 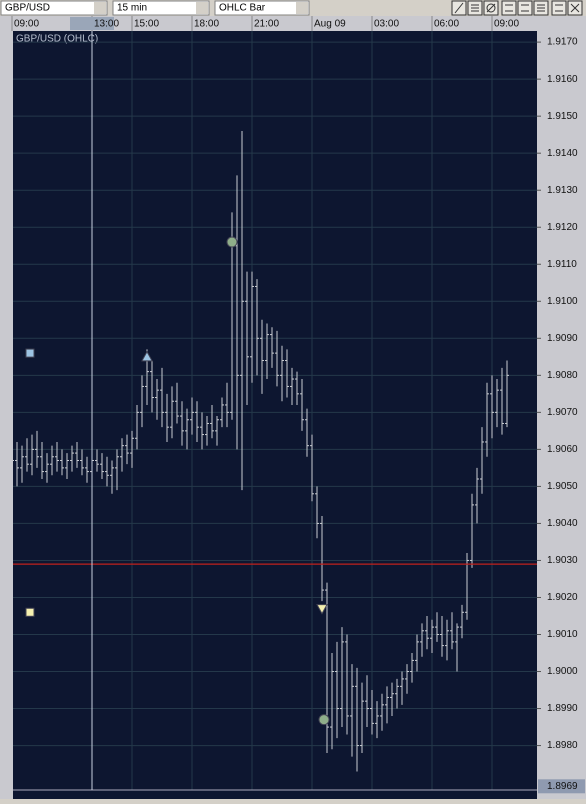 What do you see at coordinates (562, 375) in the screenshot?
I see `y-tick-label: 1.9080` at bounding box center [562, 375].